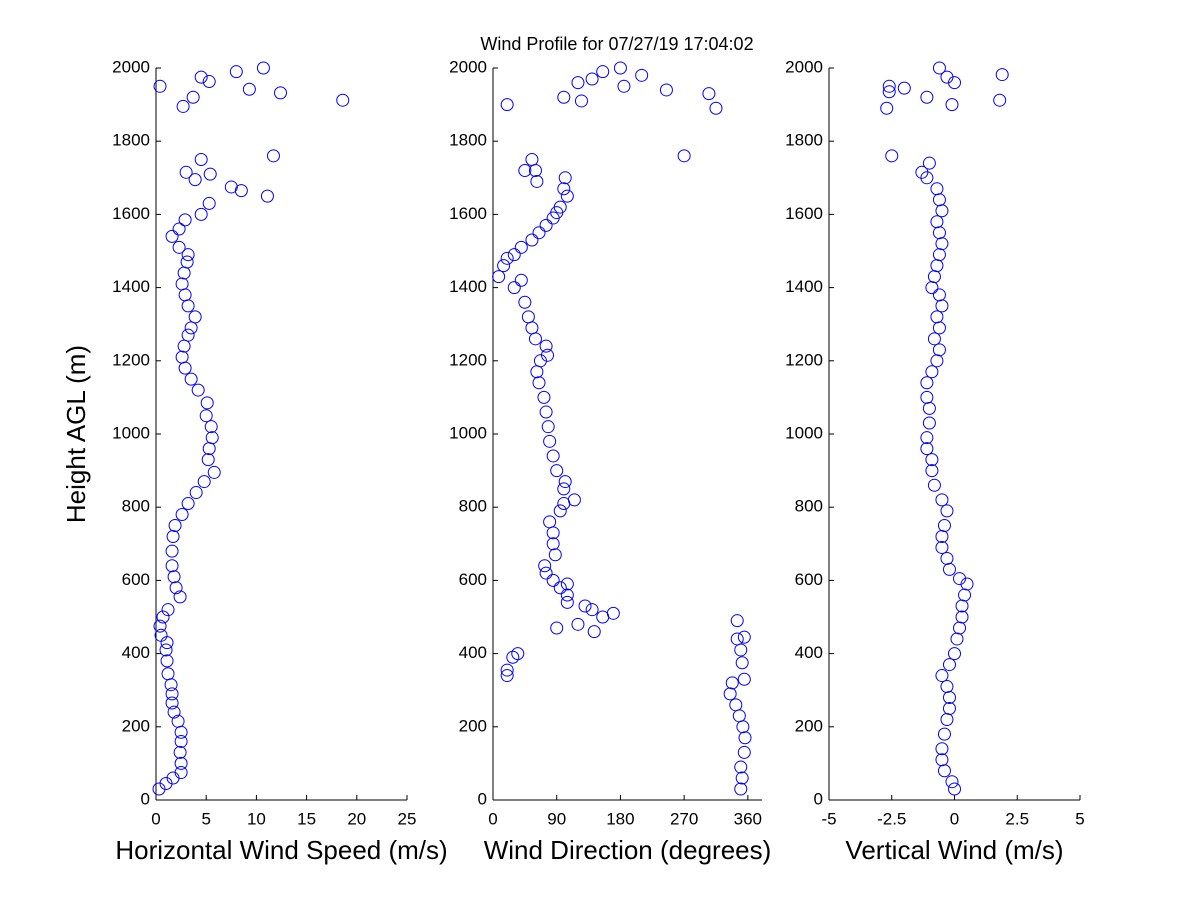  Describe the element at coordinates (620, 818) in the screenshot. I see `x-tick-label: 180` at that location.